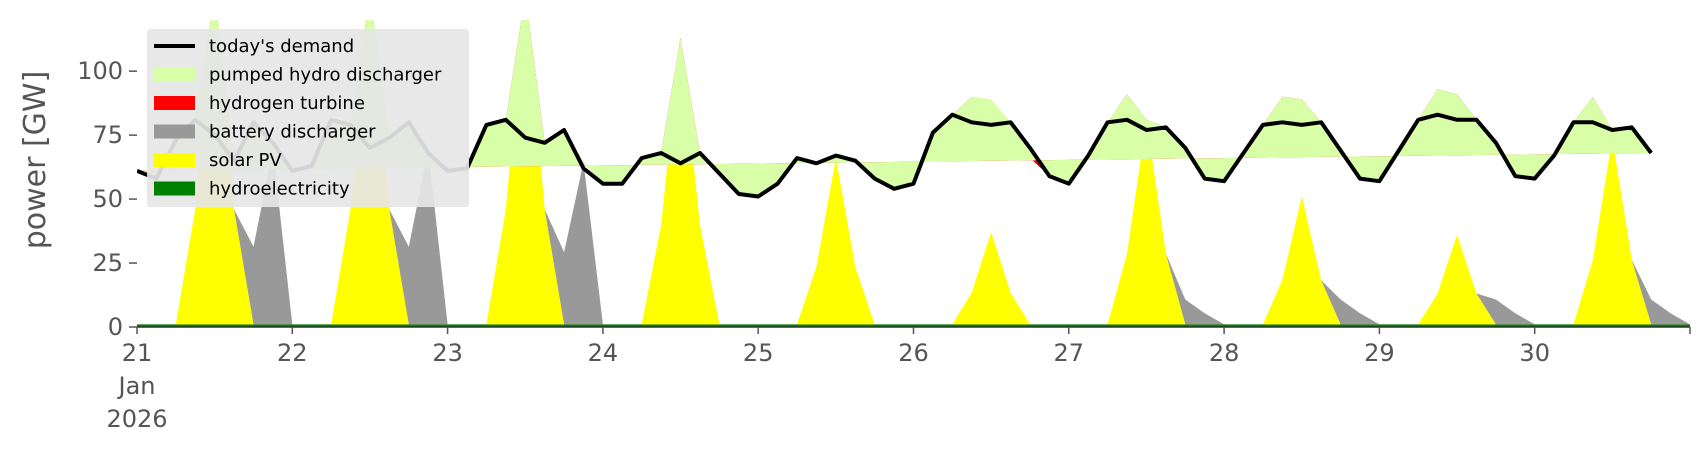 This screenshot has width=1706, height=460. Describe the element at coordinates (281, 46) in the screenshot. I see `legend-label: today's demand` at that location.